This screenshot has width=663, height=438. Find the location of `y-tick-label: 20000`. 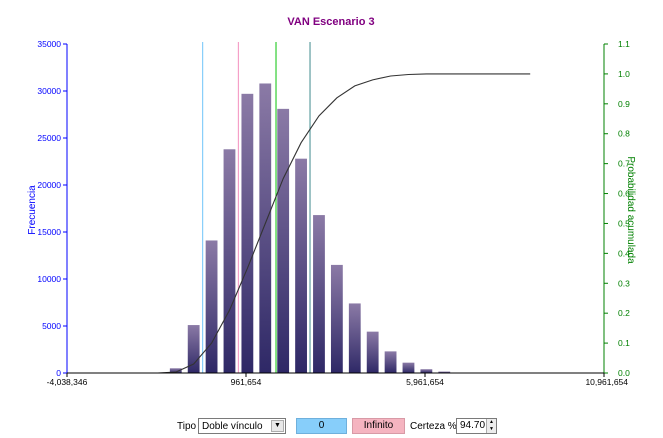

y-tick-label: 20000 is located at coordinates (49, 185).